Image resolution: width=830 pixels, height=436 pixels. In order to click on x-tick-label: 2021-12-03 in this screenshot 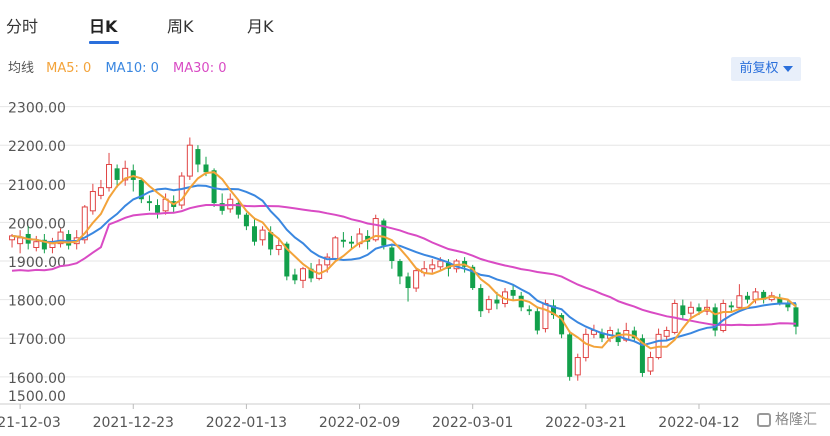, I will do `click(30, 423)`.